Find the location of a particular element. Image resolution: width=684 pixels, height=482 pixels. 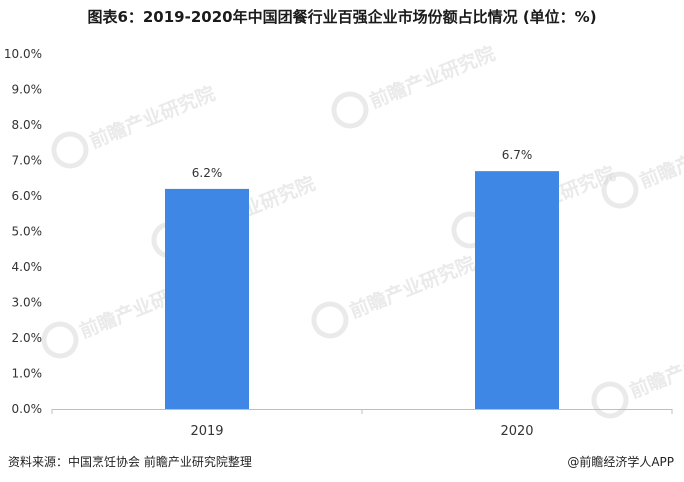

y-tick-label: 4.0% is located at coordinates (27, 267).